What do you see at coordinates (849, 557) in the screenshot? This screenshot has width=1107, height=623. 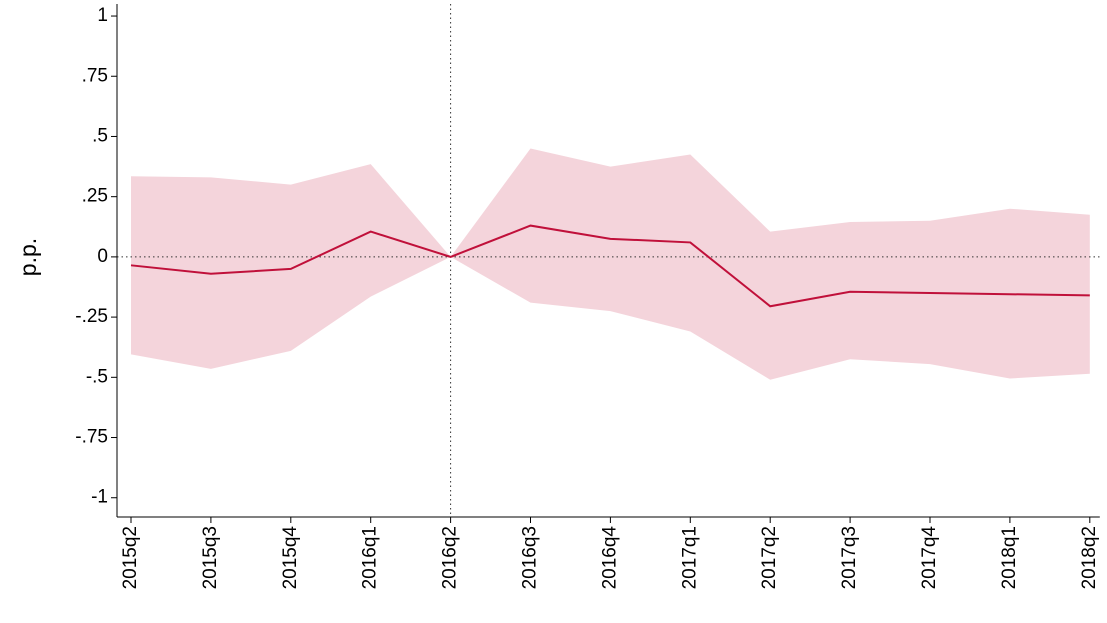 I see `x-tick-label: 2017q3` at bounding box center [849, 557].